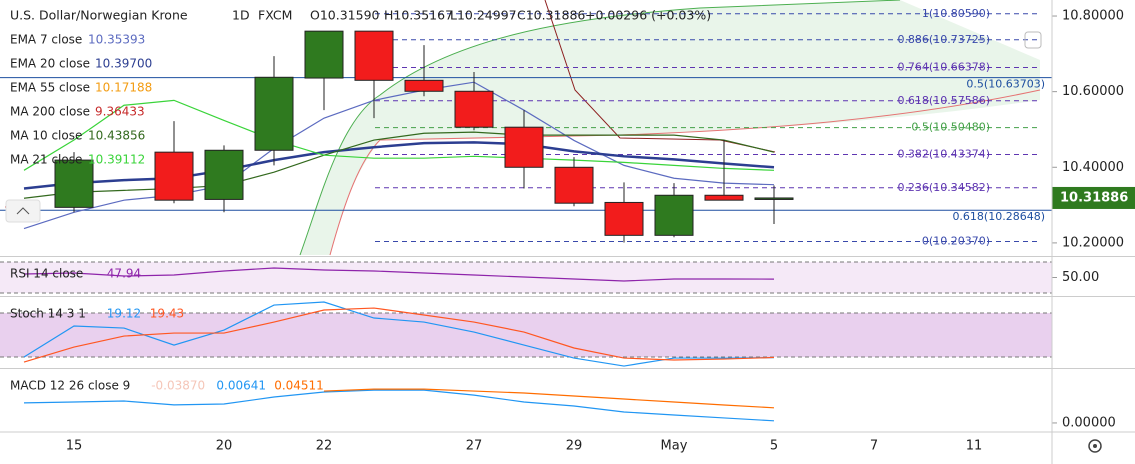  What do you see at coordinates (574, 446) in the screenshot?
I see `x-tick-label: 29` at bounding box center [574, 446].